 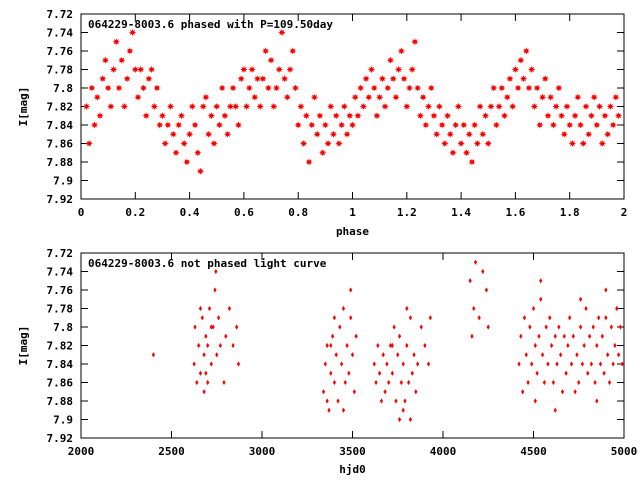 I want to click on phased-yaxis-label: I[mag], so click(x=23, y=107).